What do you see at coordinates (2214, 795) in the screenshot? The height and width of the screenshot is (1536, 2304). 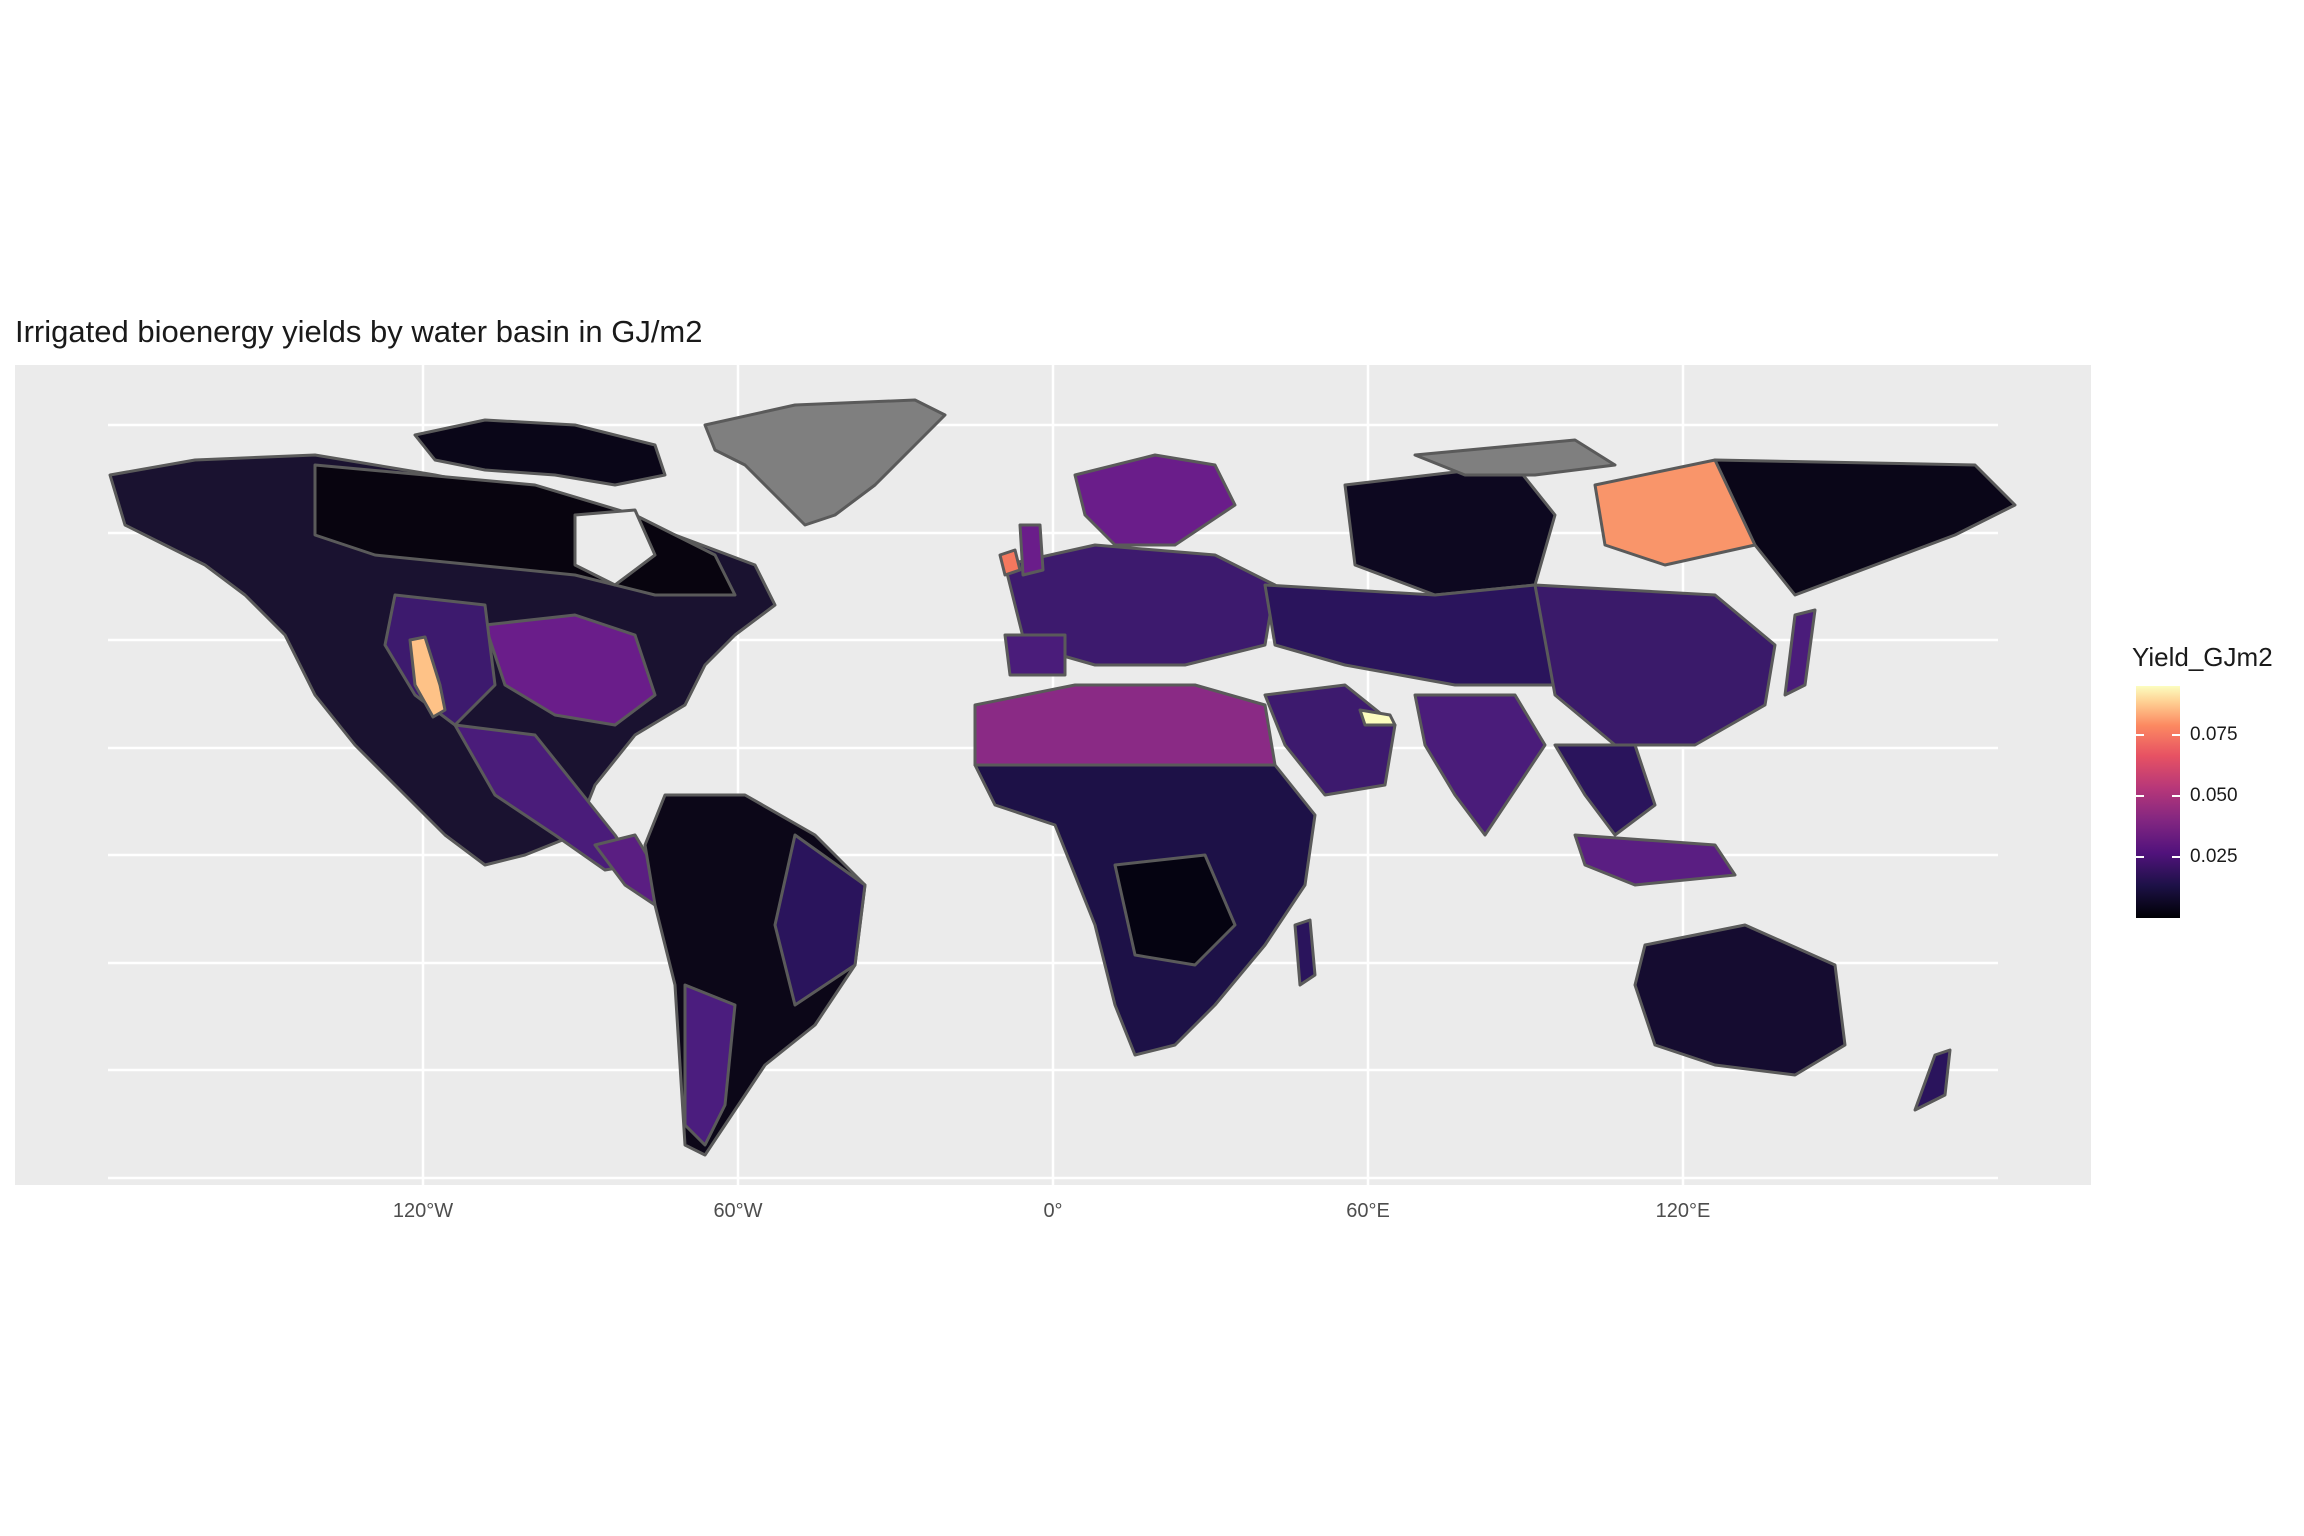 I see `legend-tick-label: 0.050` at bounding box center [2214, 795].